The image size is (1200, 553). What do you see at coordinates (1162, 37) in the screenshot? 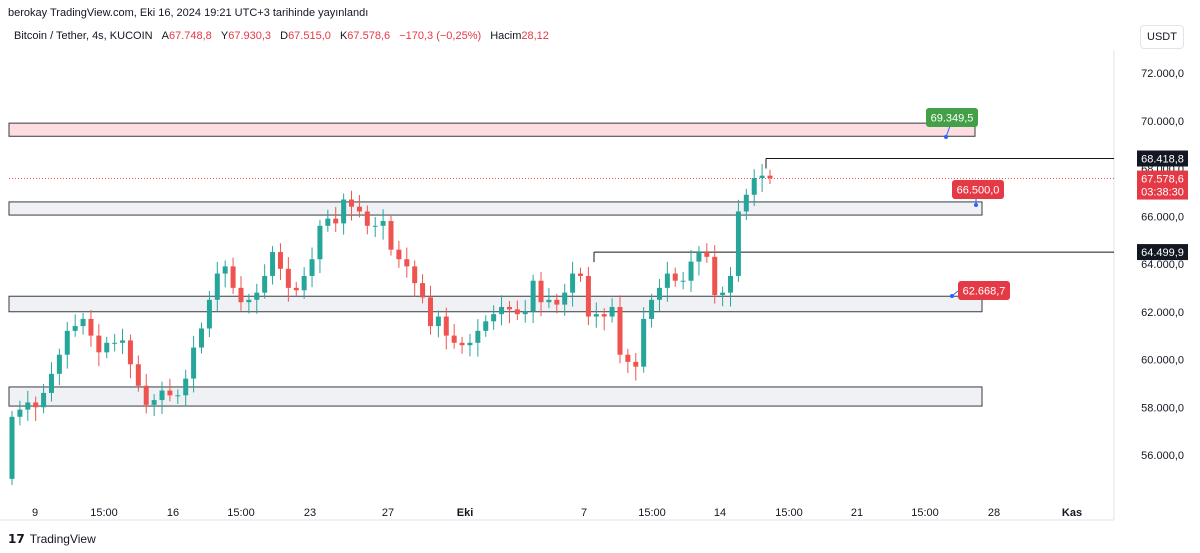
I see `currency-button: USDT` at bounding box center [1162, 37].